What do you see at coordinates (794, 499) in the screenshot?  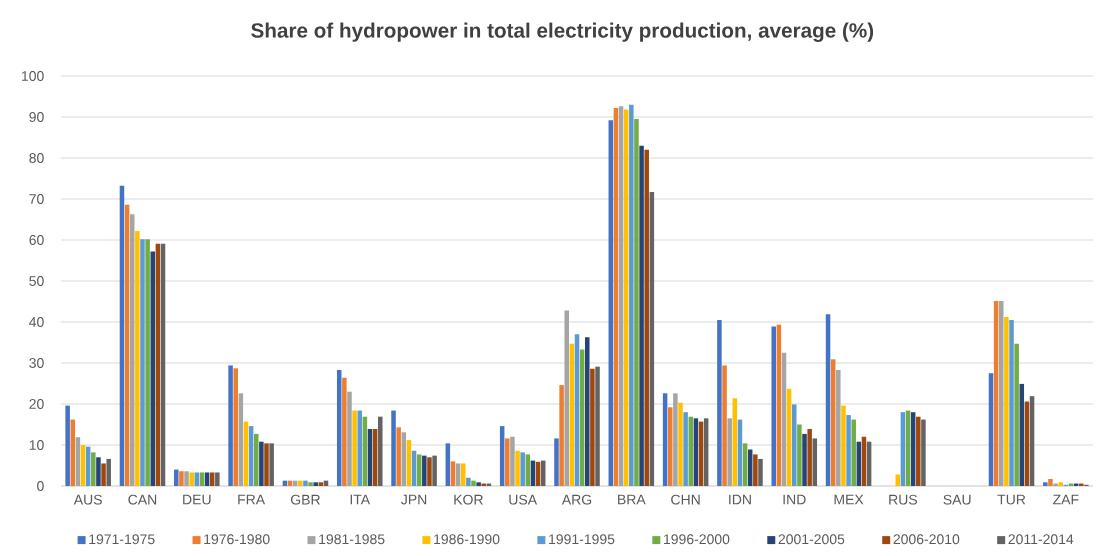 I see `x-tick-label: IND` at bounding box center [794, 499].